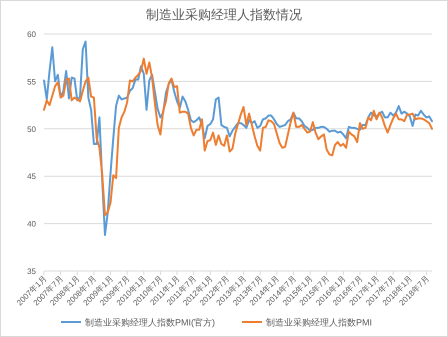 This screenshot has width=448, height=337. What do you see at coordinates (319, 323) in the screenshot?
I see `legend-label: 制造业采购经理人指数PMI` at bounding box center [319, 323].